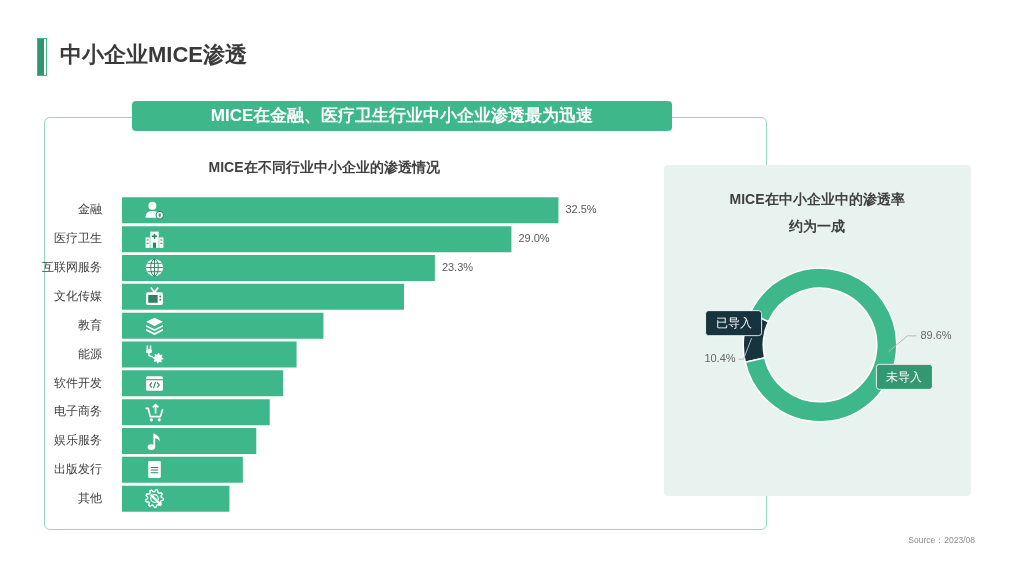 This screenshot has width=1024, height=576. Describe the element at coordinates (153, 55) in the screenshot. I see `text: 中小企业MICE渗透` at that location.